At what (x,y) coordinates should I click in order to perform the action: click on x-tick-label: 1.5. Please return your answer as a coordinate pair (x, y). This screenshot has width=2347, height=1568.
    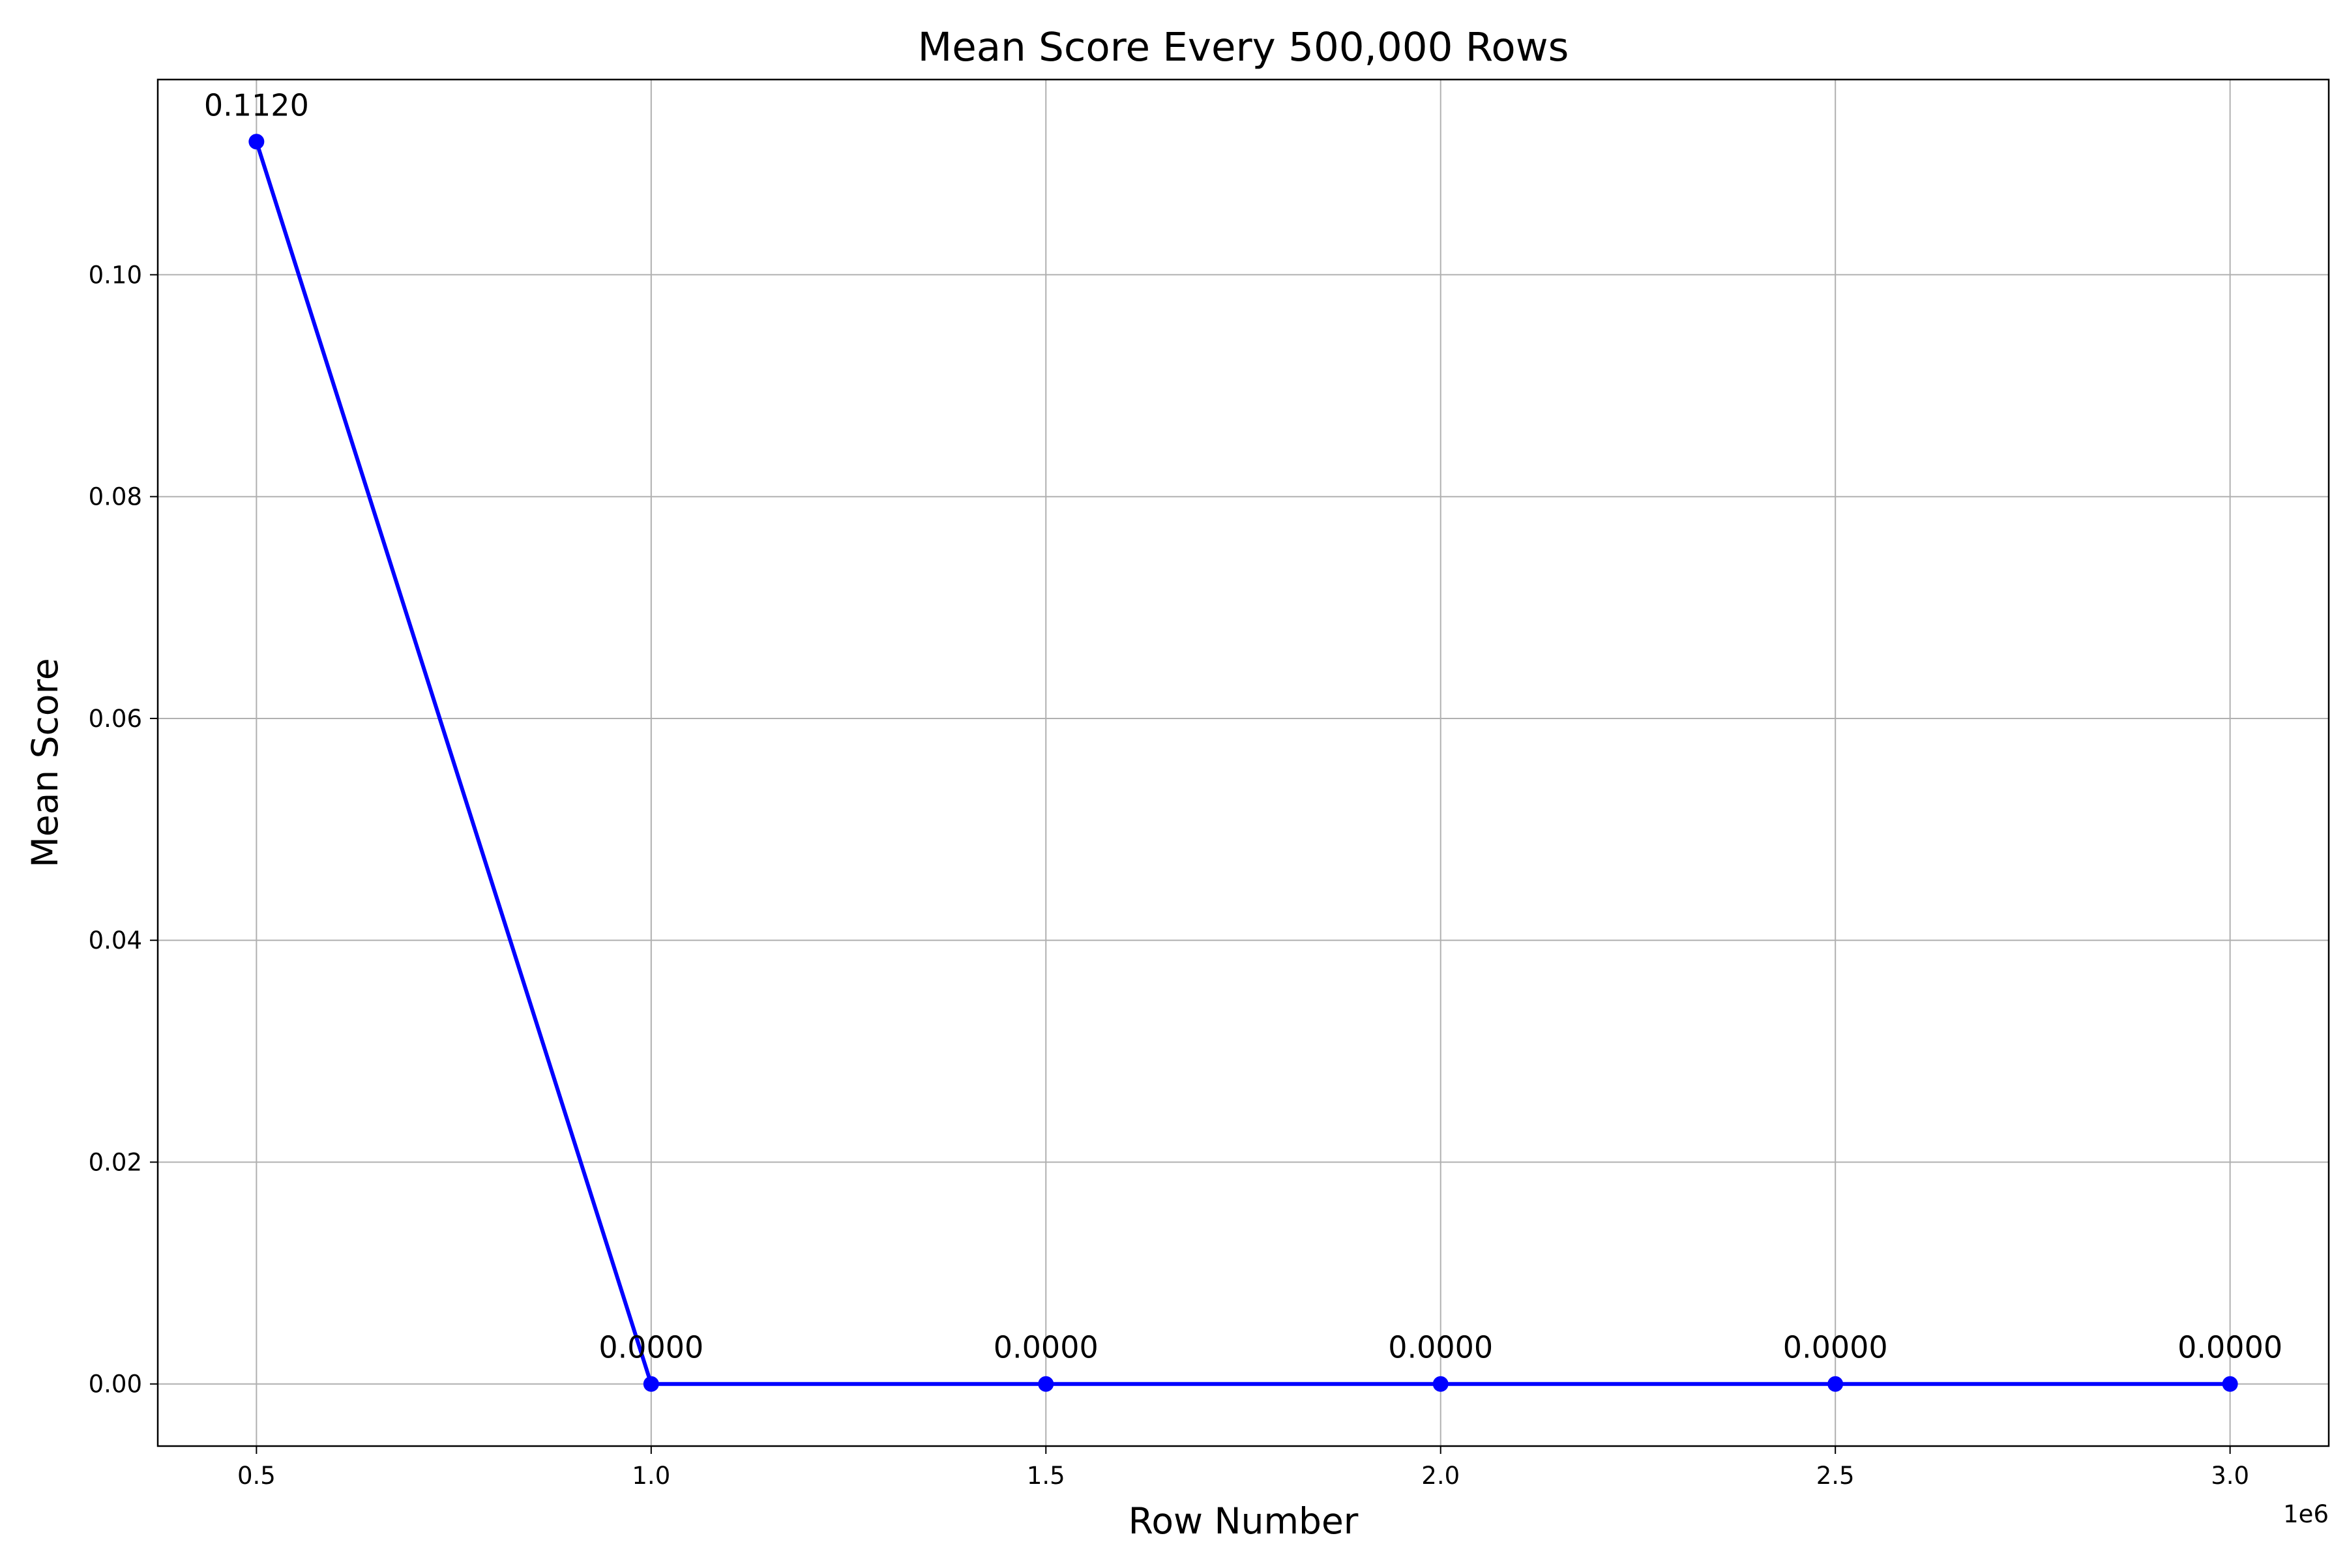
    Looking at the image, I should click on (1046, 1476).